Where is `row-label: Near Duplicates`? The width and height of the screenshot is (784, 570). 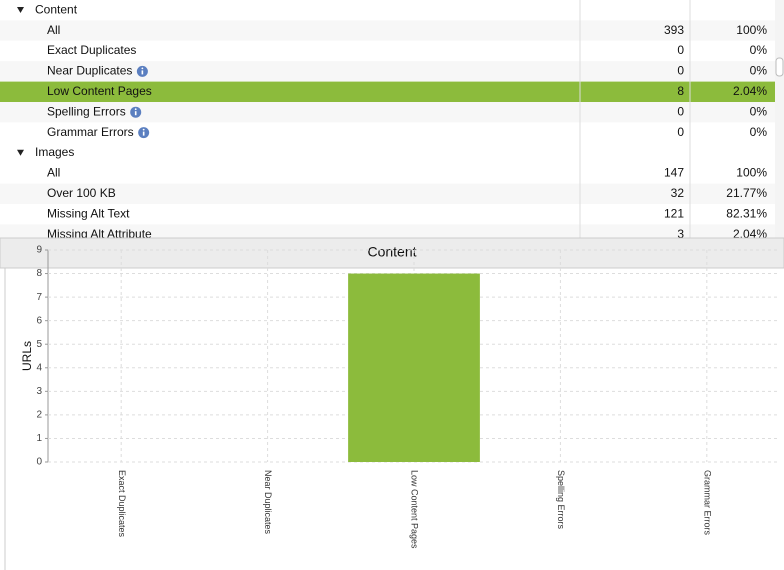
row-label: Near Duplicates is located at coordinates (89, 71).